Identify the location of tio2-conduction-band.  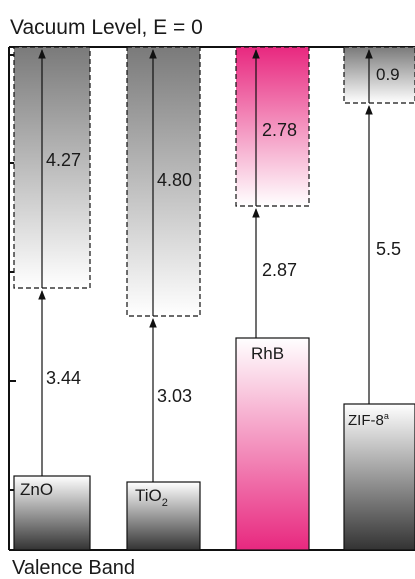
(163, 181).